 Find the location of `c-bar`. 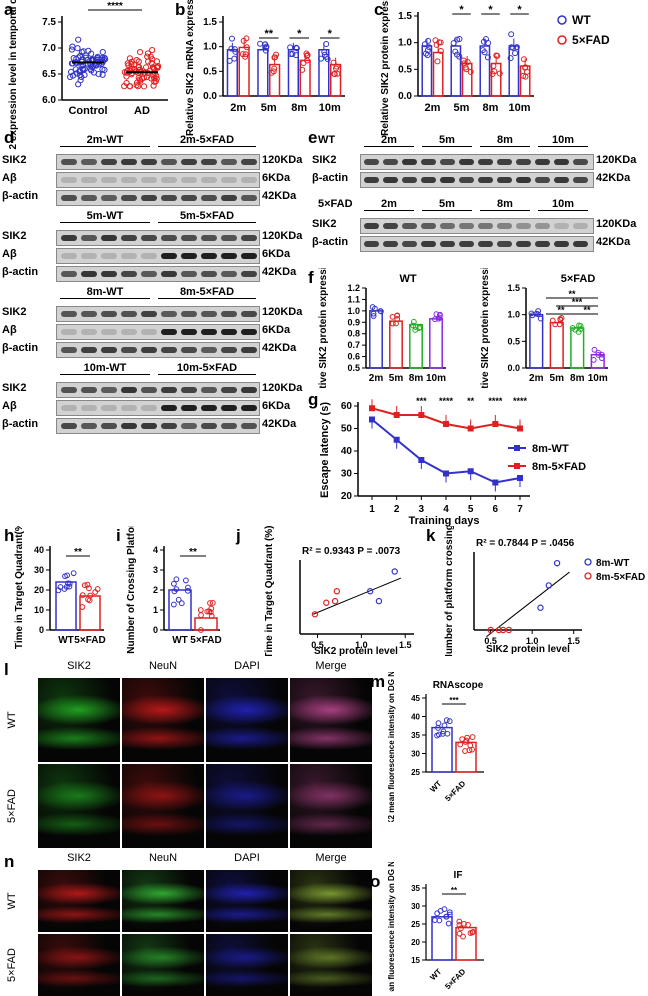

c-bar is located at coordinates (485, 71).